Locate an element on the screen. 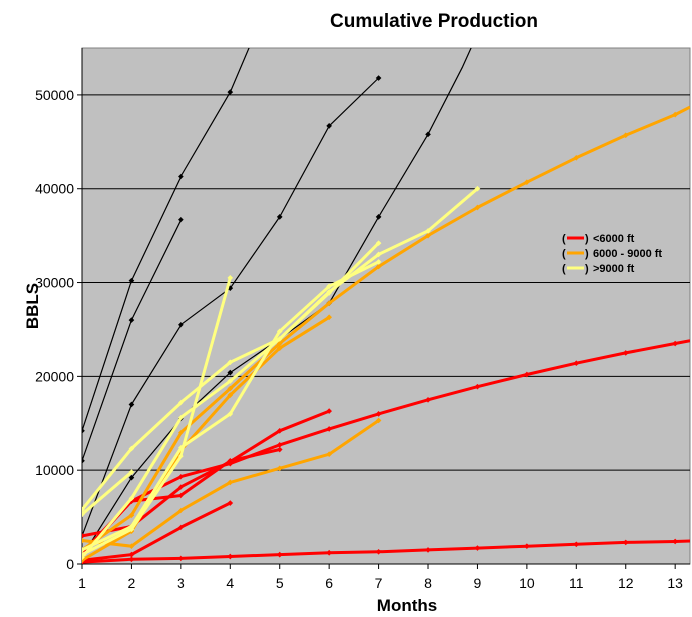 The height and width of the screenshot is (617, 692). x-axis-title: Months is located at coordinates (407, 605).